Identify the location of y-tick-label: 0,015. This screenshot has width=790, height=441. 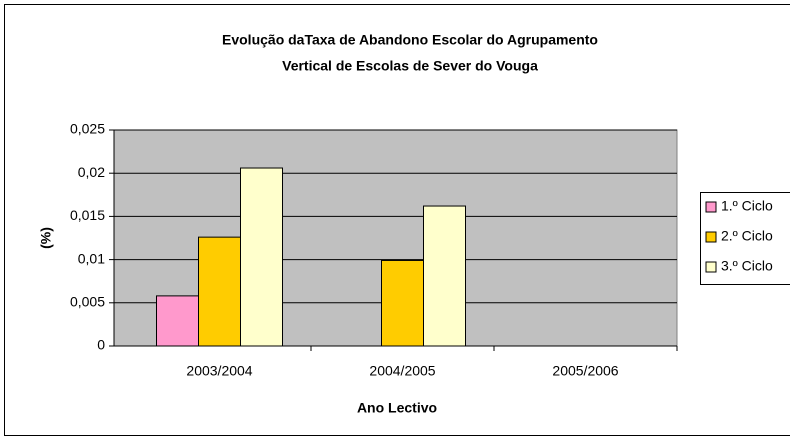
(87, 215).